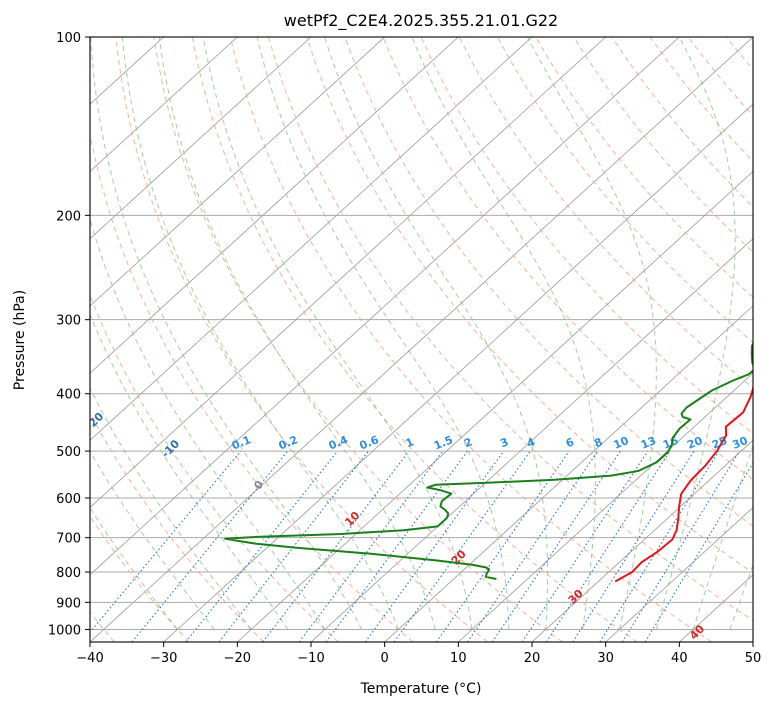  Describe the element at coordinates (69, 334) in the screenshot. I see `y-axis-ticks: 1000 900 800 700 600 500 400 300 200 100` at that location.